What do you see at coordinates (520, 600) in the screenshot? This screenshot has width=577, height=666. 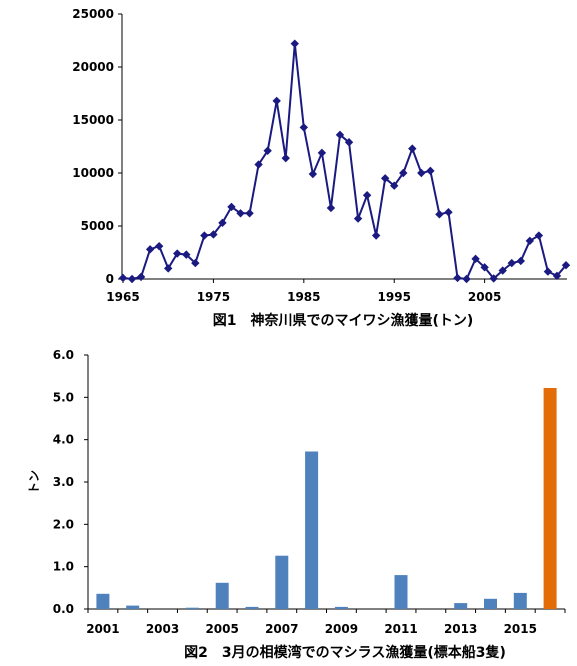 I see `fig2-bar-2015` at bounding box center [520, 600].